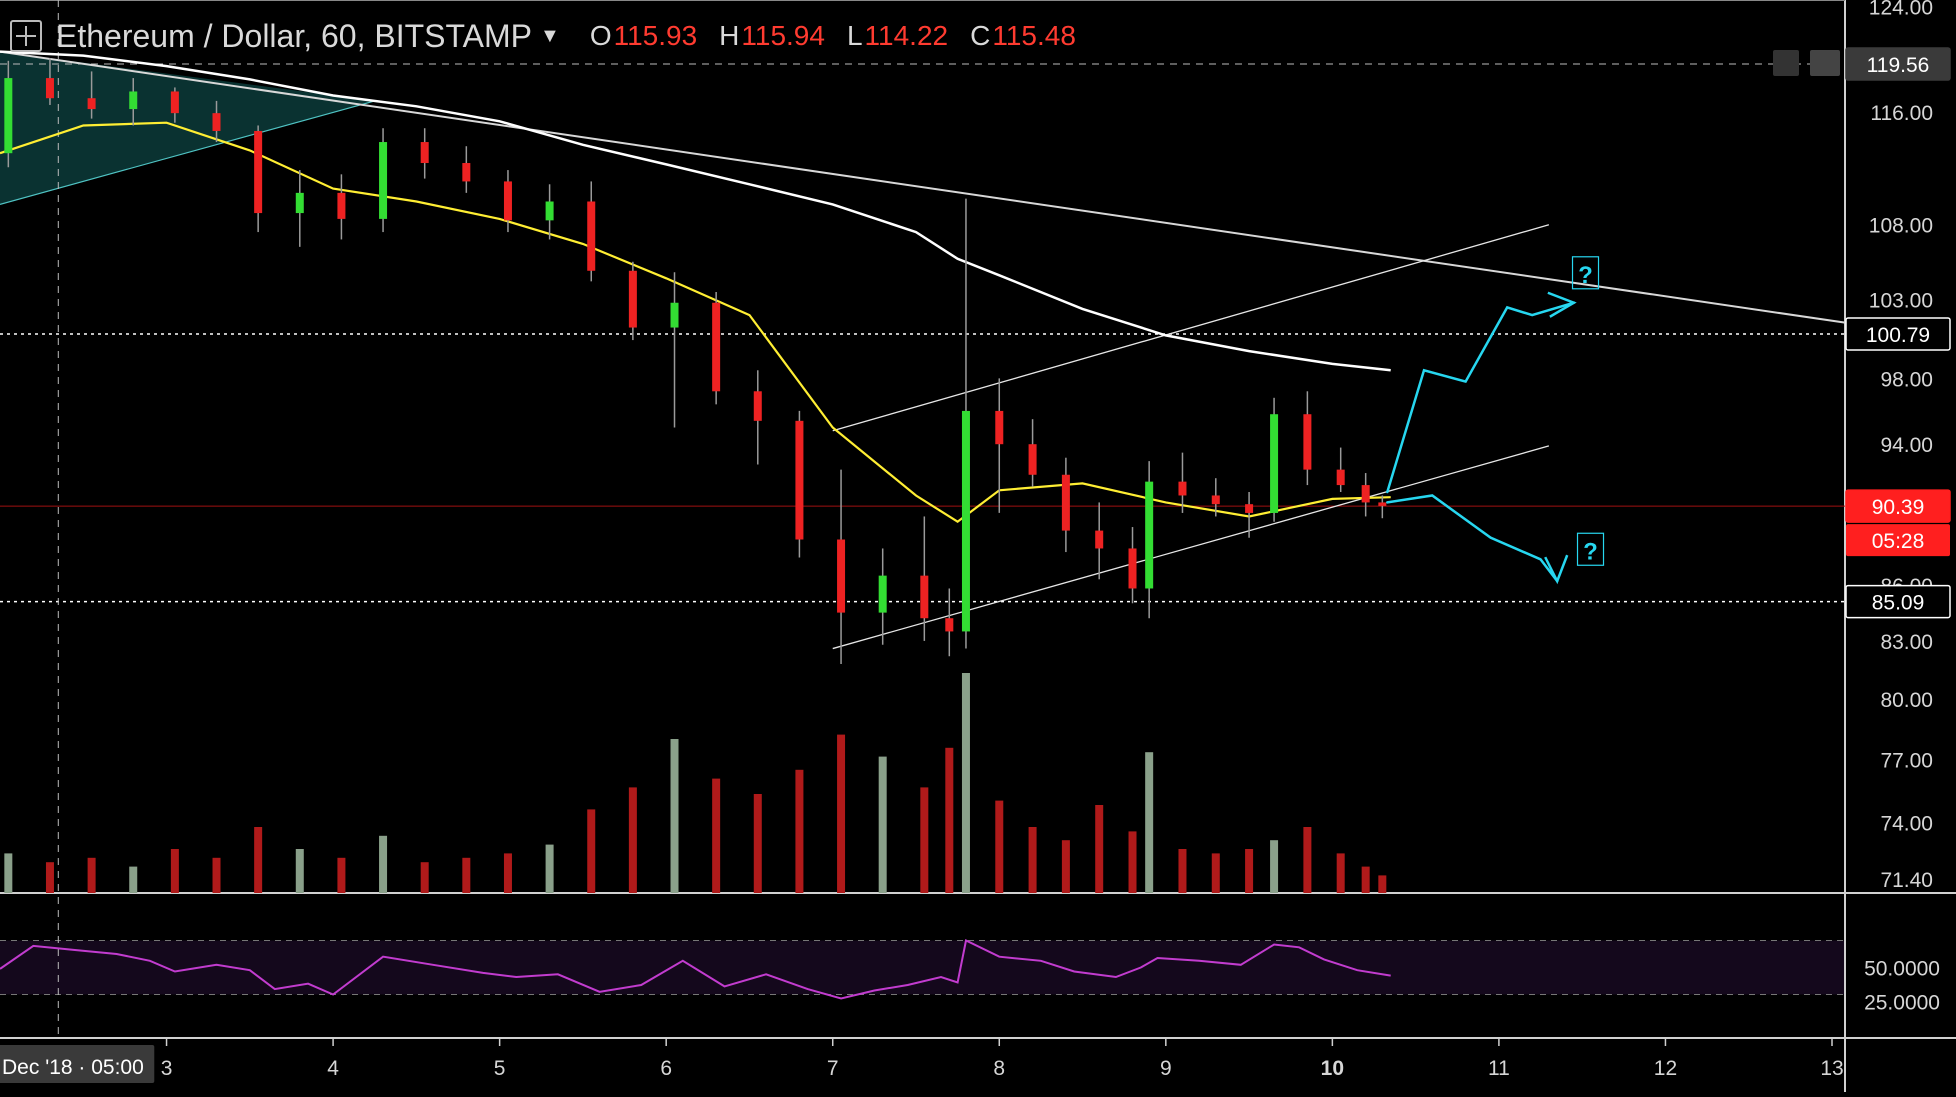 The image size is (1956, 1097). What do you see at coordinates (1906, 700) in the screenshot?
I see `price-tick-label: 80.00` at bounding box center [1906, 700].